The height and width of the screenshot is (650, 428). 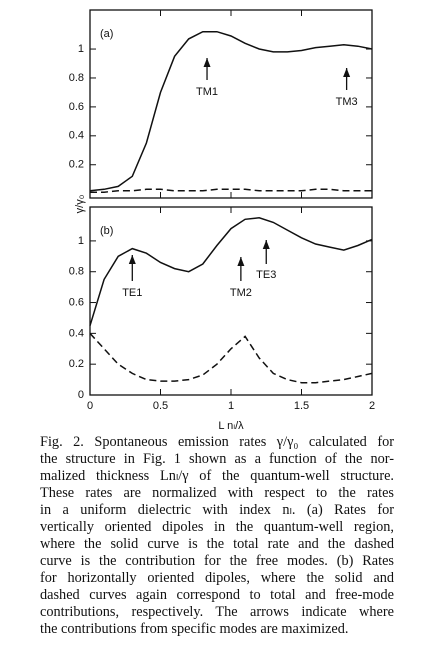 I want to click on y-axis-label: γ/γ₀, so click(x=80, y=204).